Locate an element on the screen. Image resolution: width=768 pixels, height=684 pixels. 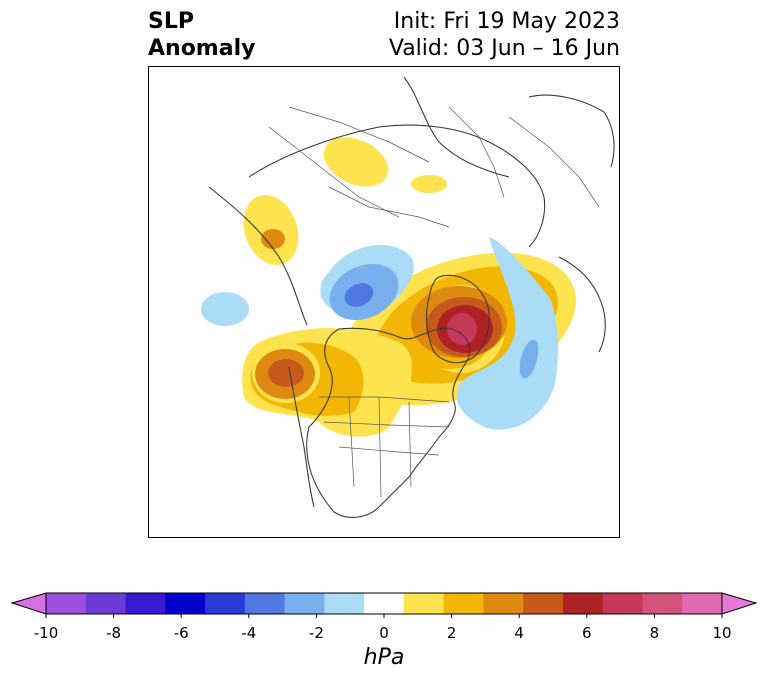
chart-title: SLP Anomaly is located at coordinates (201, 35).